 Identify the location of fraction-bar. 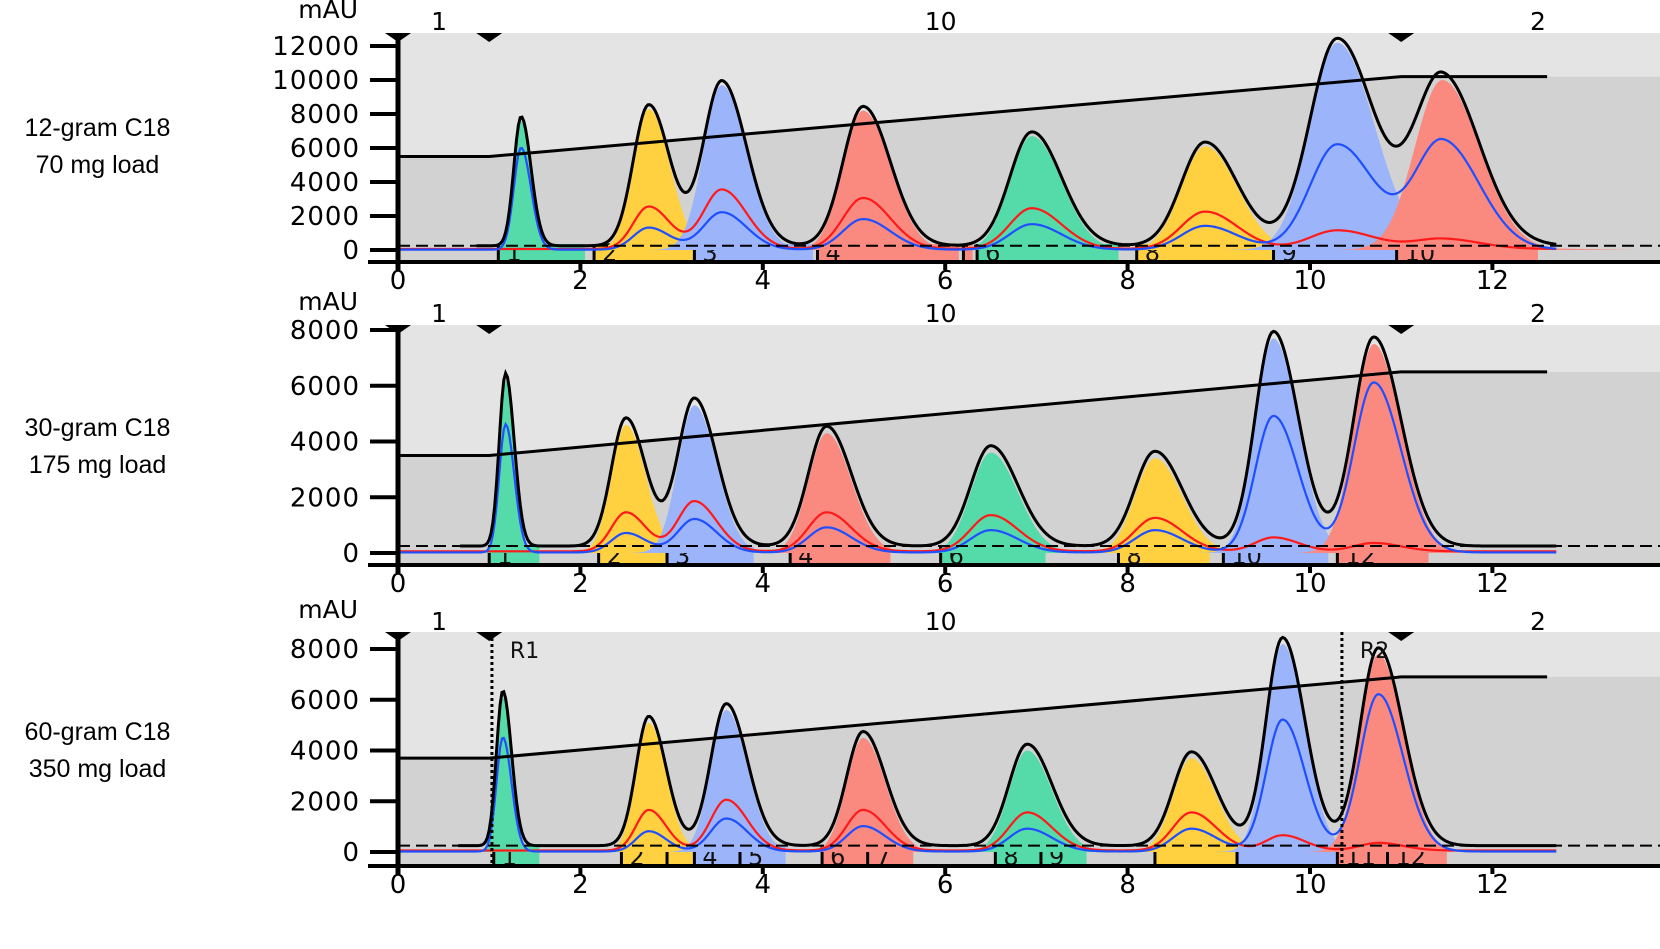
(968, 253).